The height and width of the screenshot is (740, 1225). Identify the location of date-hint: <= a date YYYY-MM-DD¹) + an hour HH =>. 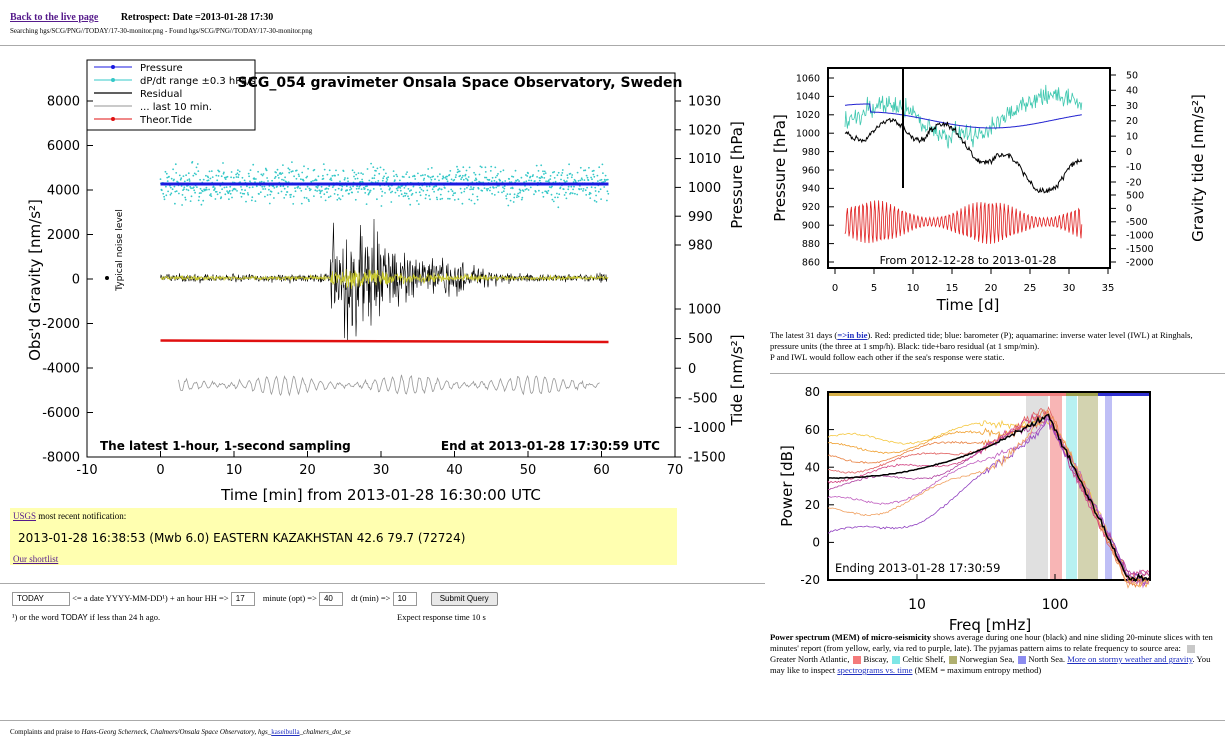
(150, 597).